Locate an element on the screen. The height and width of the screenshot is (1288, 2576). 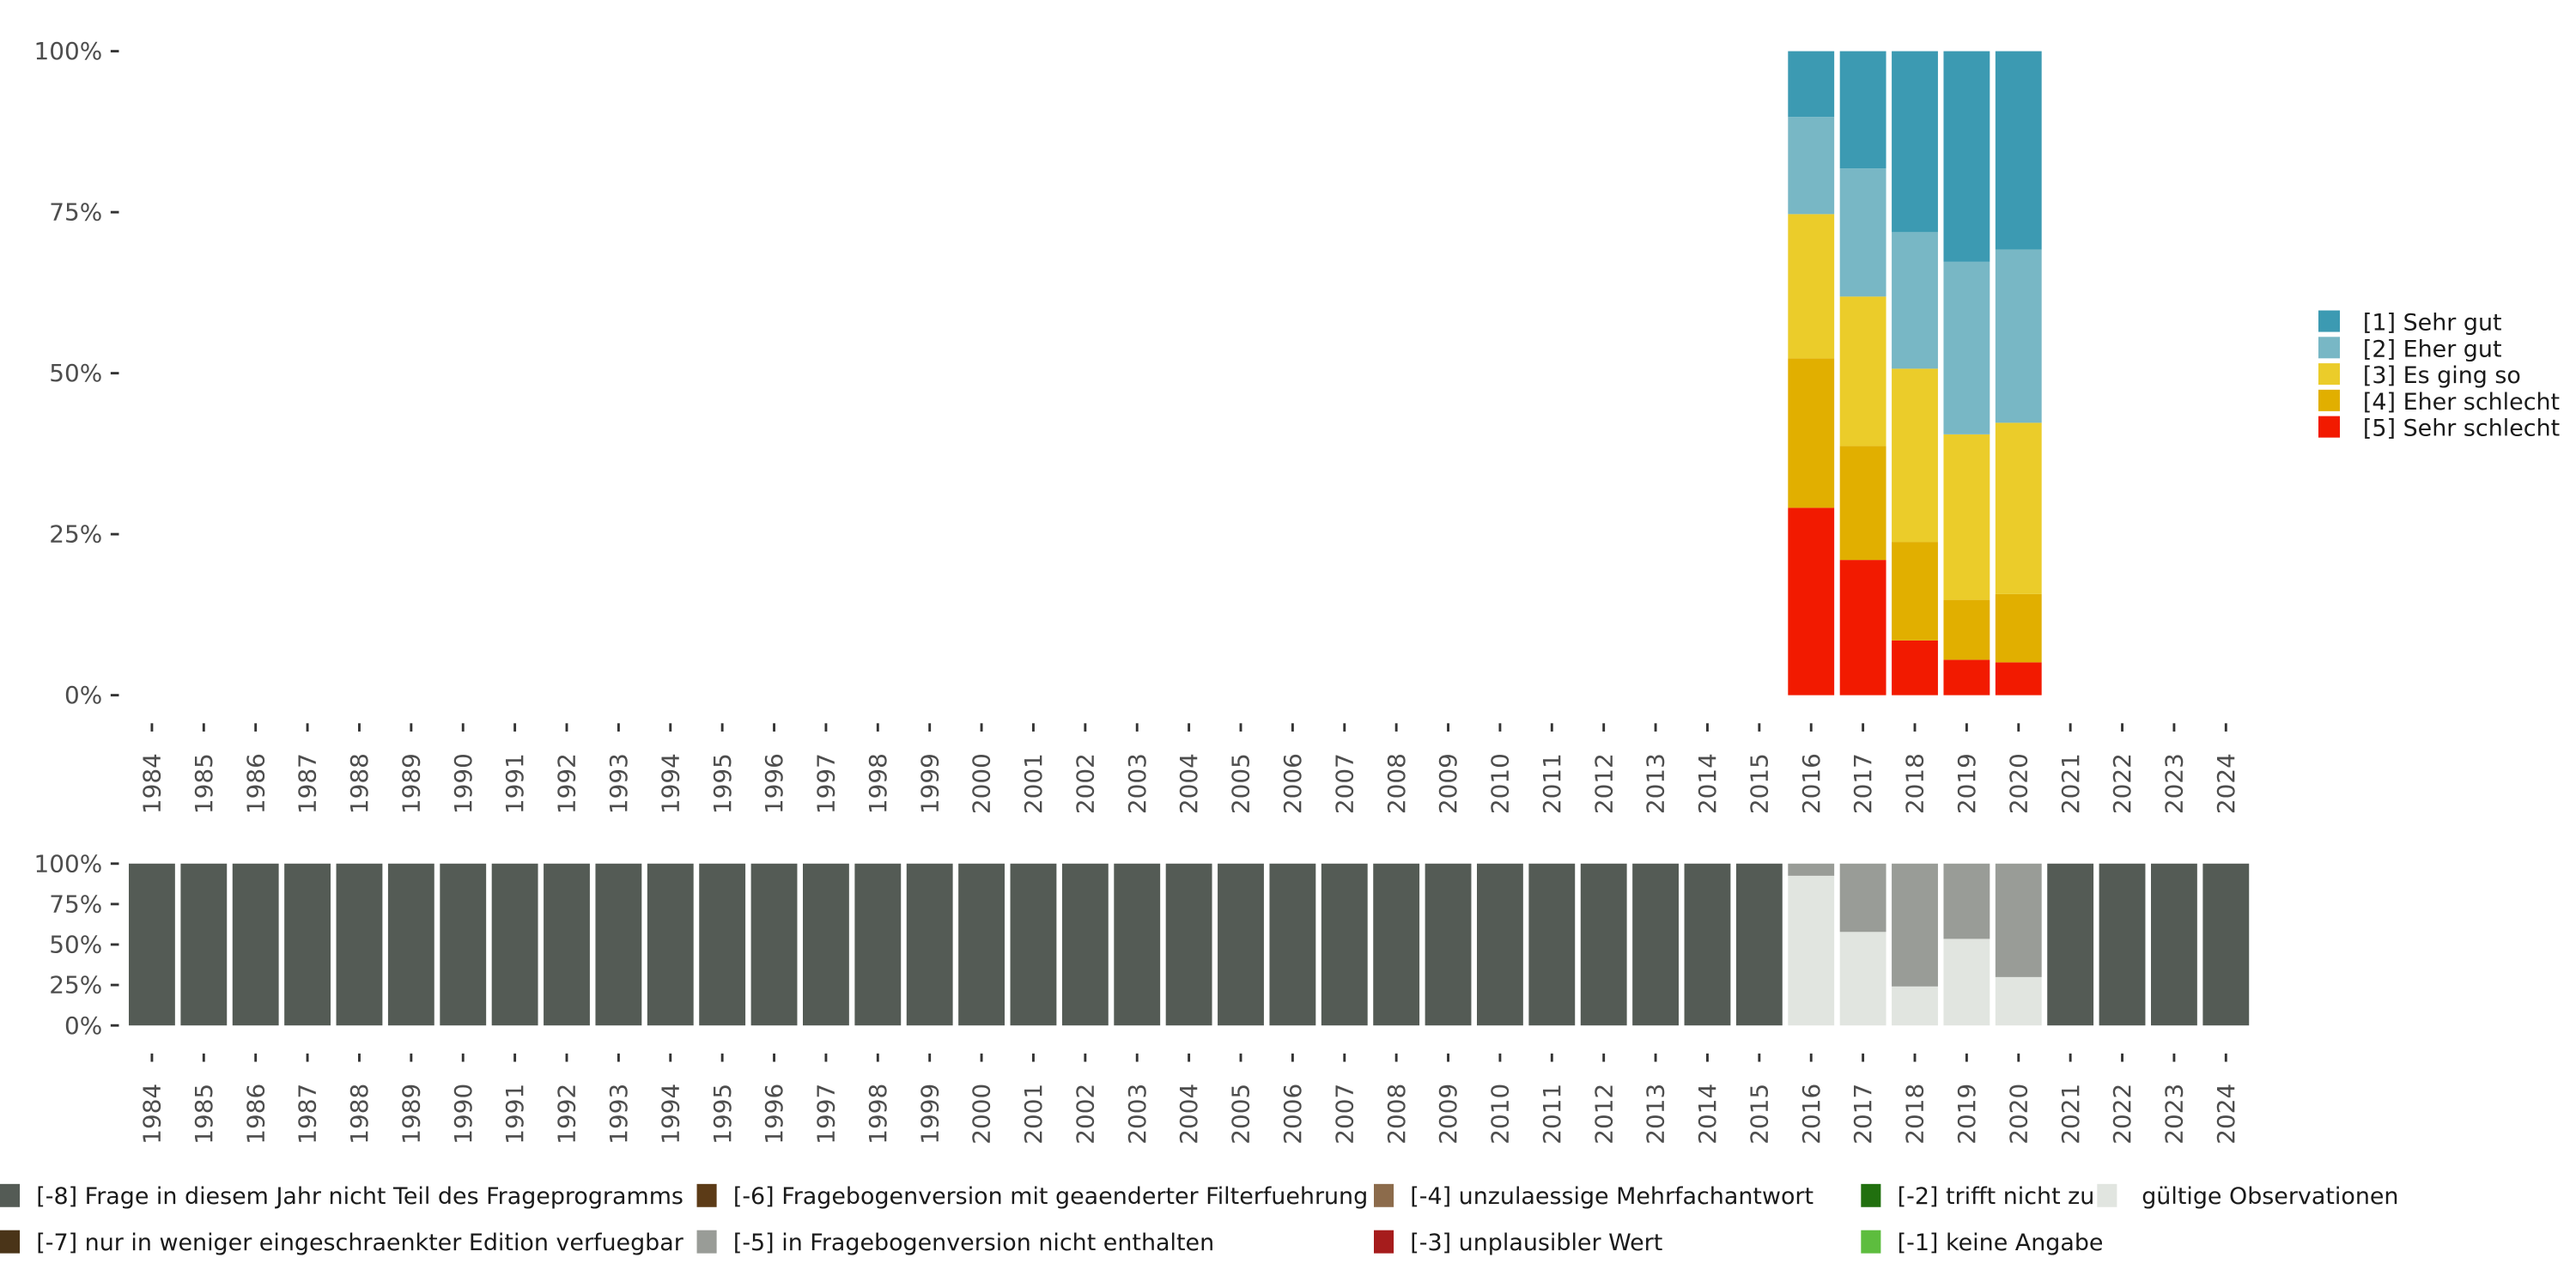
x-tick-label: 2023 is located at coordinates (2174, 783).